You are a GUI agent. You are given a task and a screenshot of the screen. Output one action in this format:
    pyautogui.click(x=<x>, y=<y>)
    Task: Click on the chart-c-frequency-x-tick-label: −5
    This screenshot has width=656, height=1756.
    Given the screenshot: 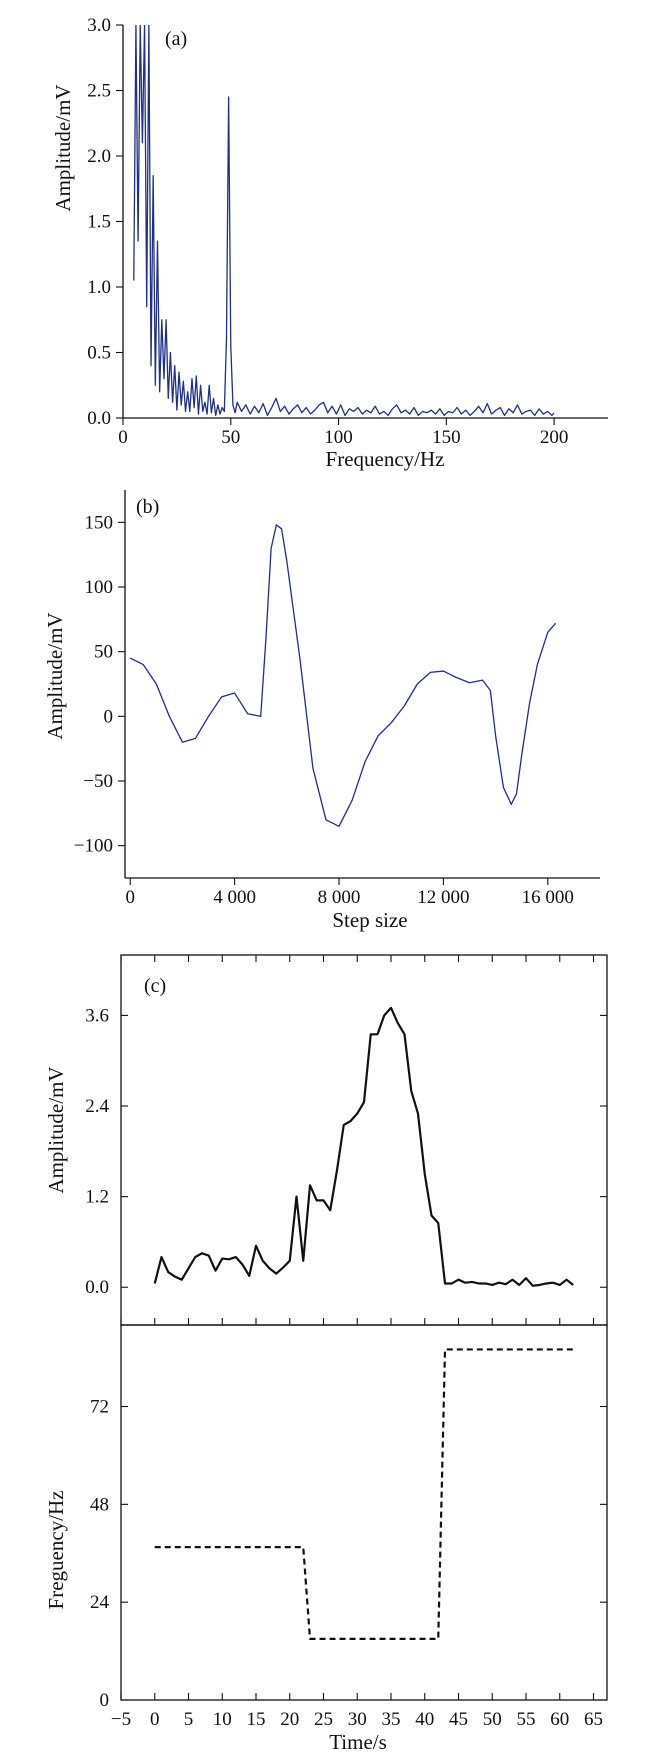 What is the action you would take?
    pyautogui.click(x=121, y=1719)
    